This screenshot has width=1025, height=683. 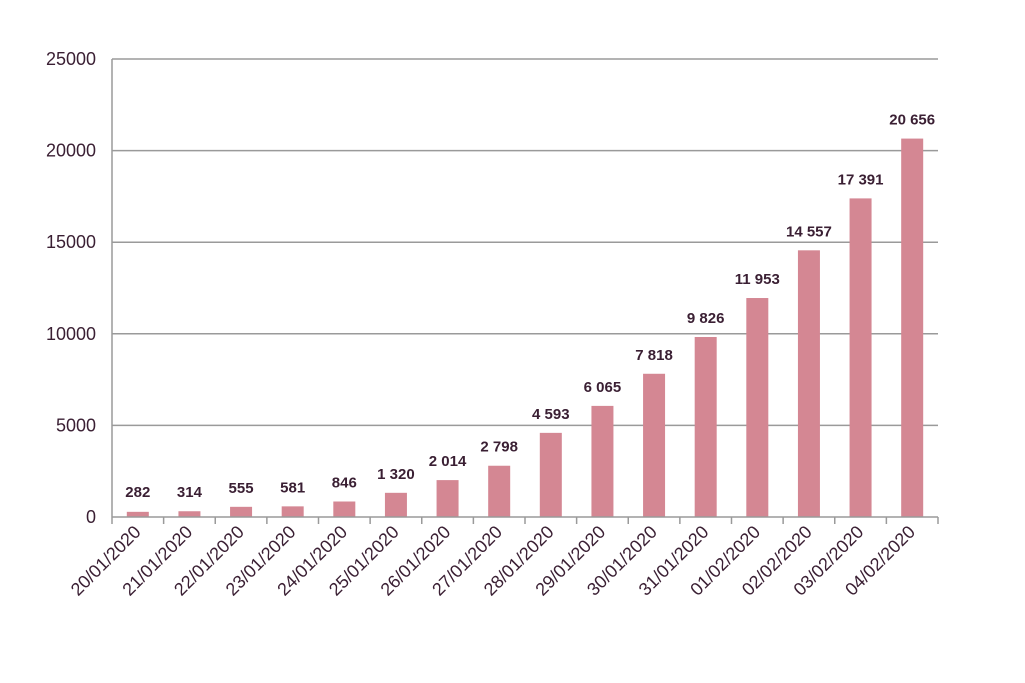 What do you see at coordinates (71, 59) in the screenshot?
I see `y-tick-label: 25000` at bounding box center [71, 59].